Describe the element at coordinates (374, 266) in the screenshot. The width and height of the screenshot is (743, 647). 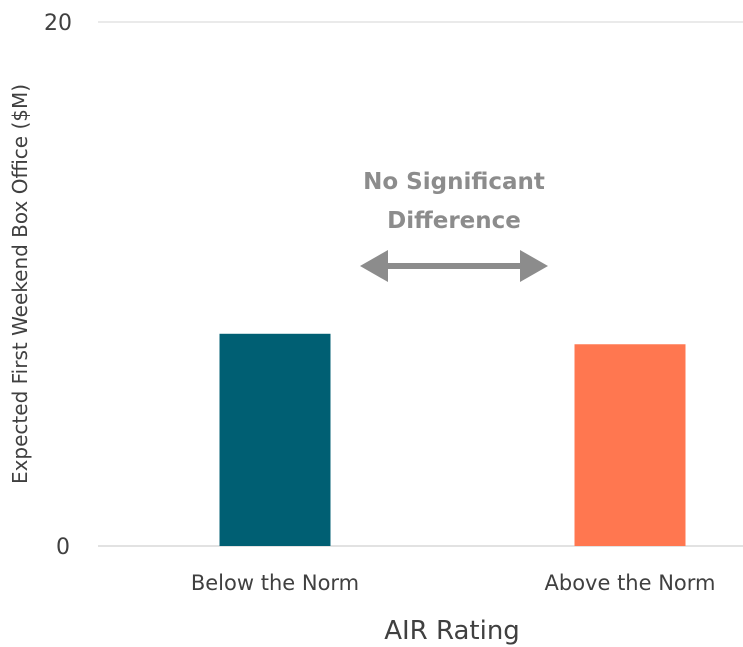
I see `arrow-head-left` at that location.